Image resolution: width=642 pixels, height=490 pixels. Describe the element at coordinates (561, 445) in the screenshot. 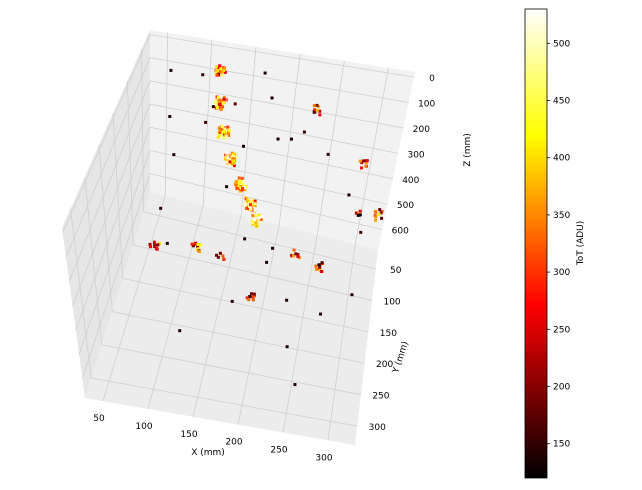

I see `colorbar-tick-label: 150` at that location.